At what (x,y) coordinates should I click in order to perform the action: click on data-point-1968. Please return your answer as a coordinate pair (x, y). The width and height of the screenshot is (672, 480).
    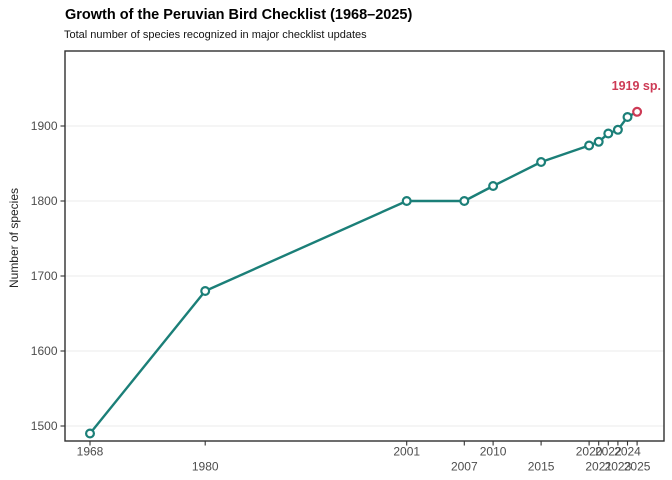
    Looking at the image, I should click on (89, 433).